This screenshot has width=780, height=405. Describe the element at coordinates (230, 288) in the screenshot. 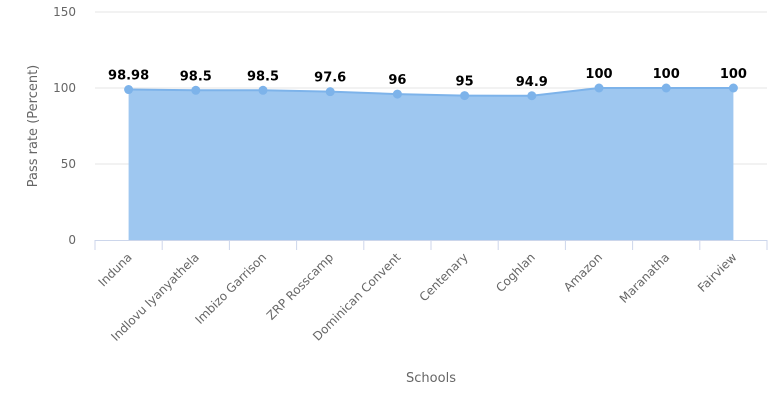

I see `x-tick-label: Imbizo Garrison` at that location.